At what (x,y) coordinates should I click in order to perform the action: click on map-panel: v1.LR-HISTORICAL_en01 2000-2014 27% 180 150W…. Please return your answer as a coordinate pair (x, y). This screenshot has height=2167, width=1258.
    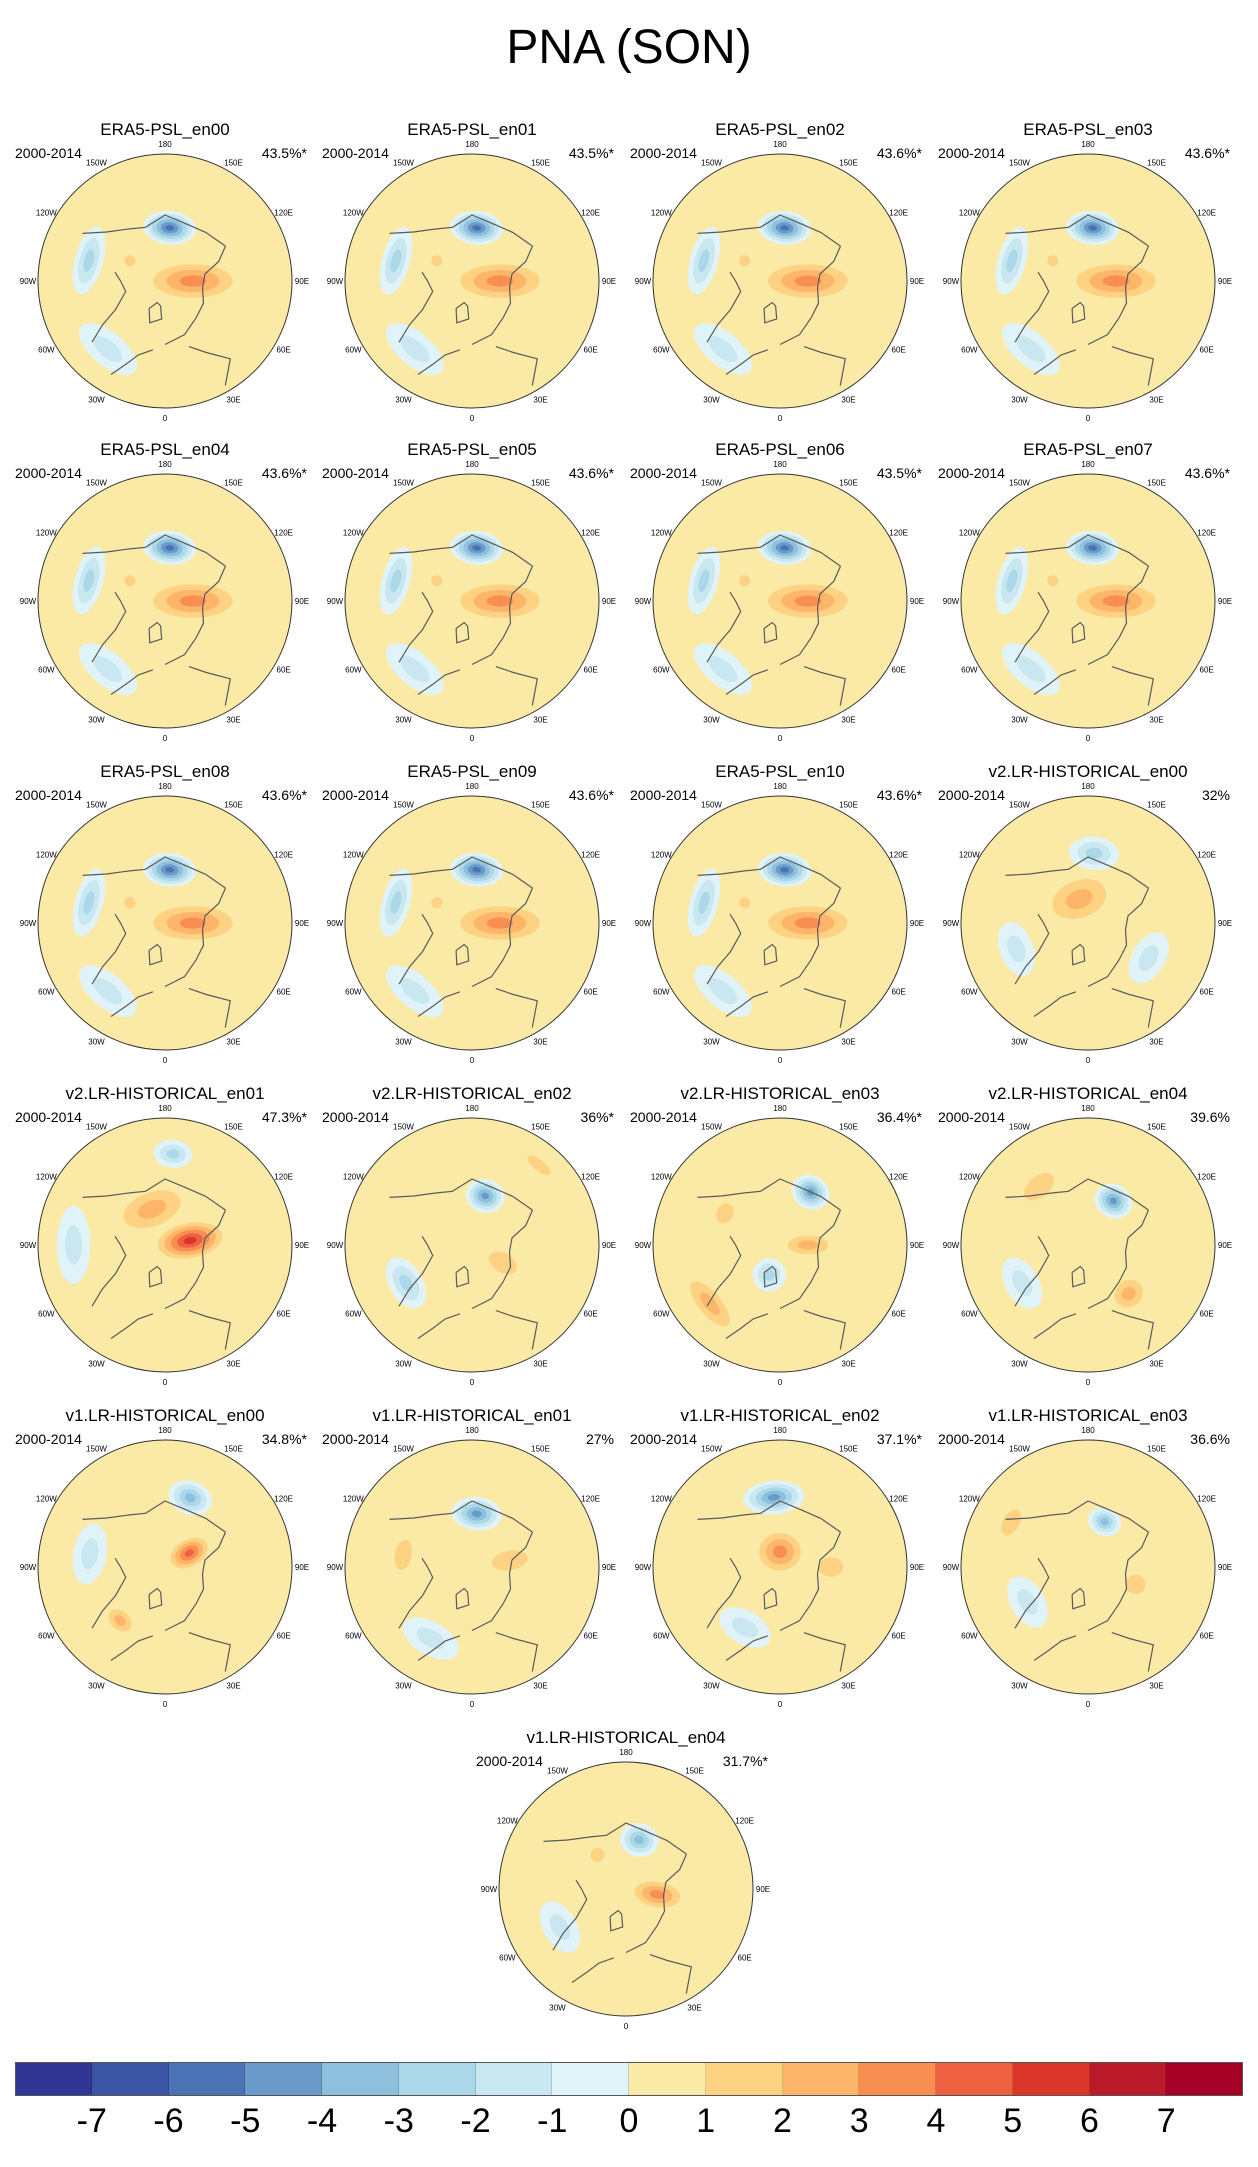
    Looking at the image, I should click on (472, 1558).